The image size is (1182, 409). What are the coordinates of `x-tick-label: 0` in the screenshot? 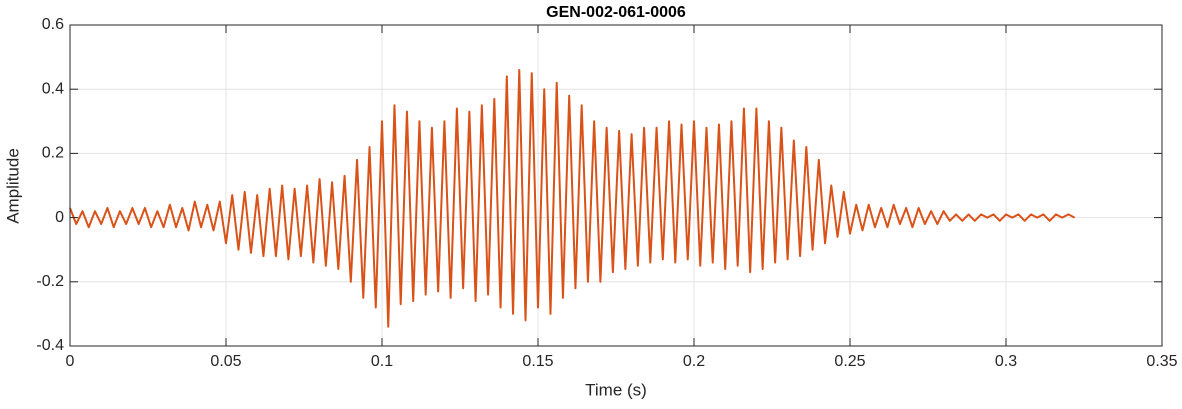 It's located at (70, 361).